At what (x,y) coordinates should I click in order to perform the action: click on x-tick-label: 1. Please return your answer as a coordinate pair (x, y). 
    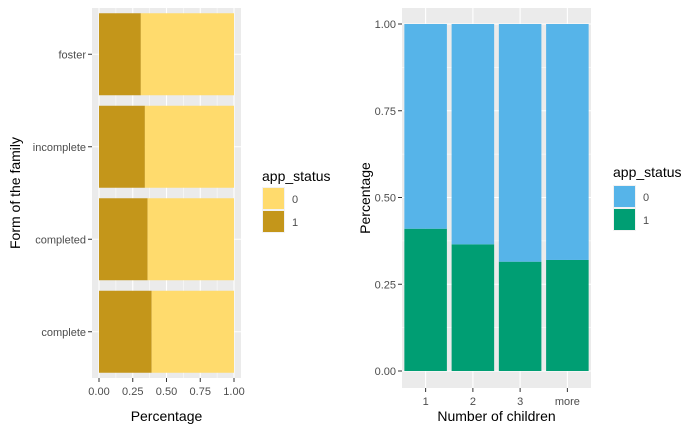
    Looking at the image, I should click on (426, 402).